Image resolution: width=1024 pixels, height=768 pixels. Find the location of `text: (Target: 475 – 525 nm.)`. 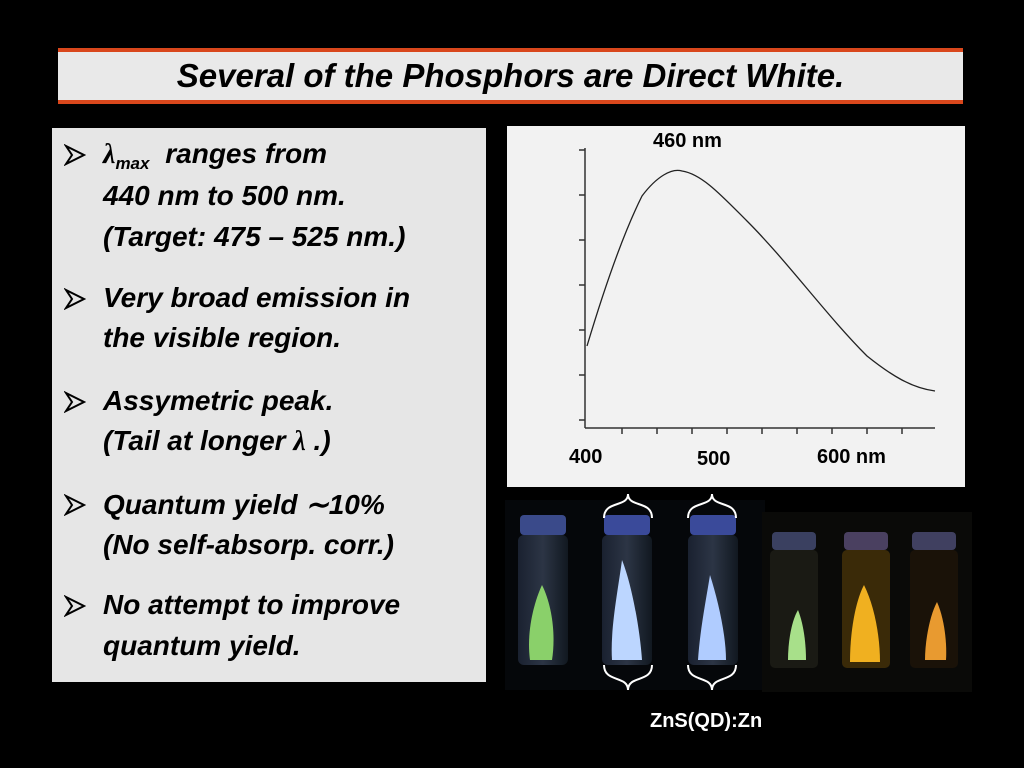

text: (Target: 475 – 525 nm.) is located at coordinates (254, 236).